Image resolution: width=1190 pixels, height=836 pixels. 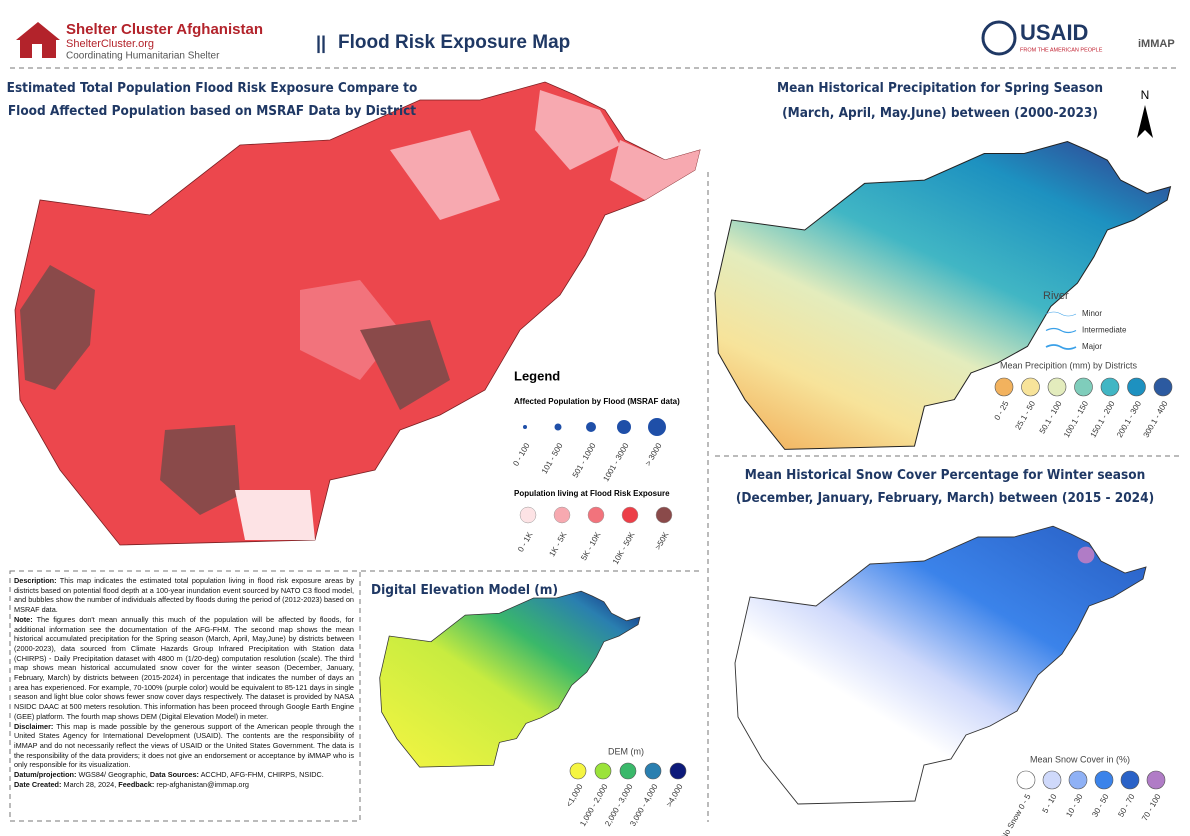 I want to click on note-text: rep-afghanistan@immap.org, so click(x=202, y=784).